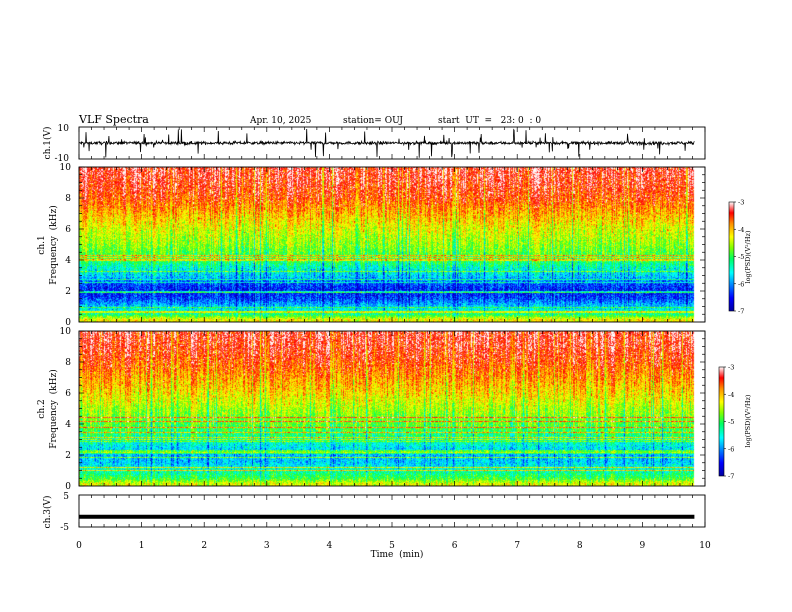 This screenshot has height=612, width=792. What do you see at coordinates (68, 456) in the screenshot?
I see `ch2-spec-ytick-label: 2` at bounding box center [68, 456].